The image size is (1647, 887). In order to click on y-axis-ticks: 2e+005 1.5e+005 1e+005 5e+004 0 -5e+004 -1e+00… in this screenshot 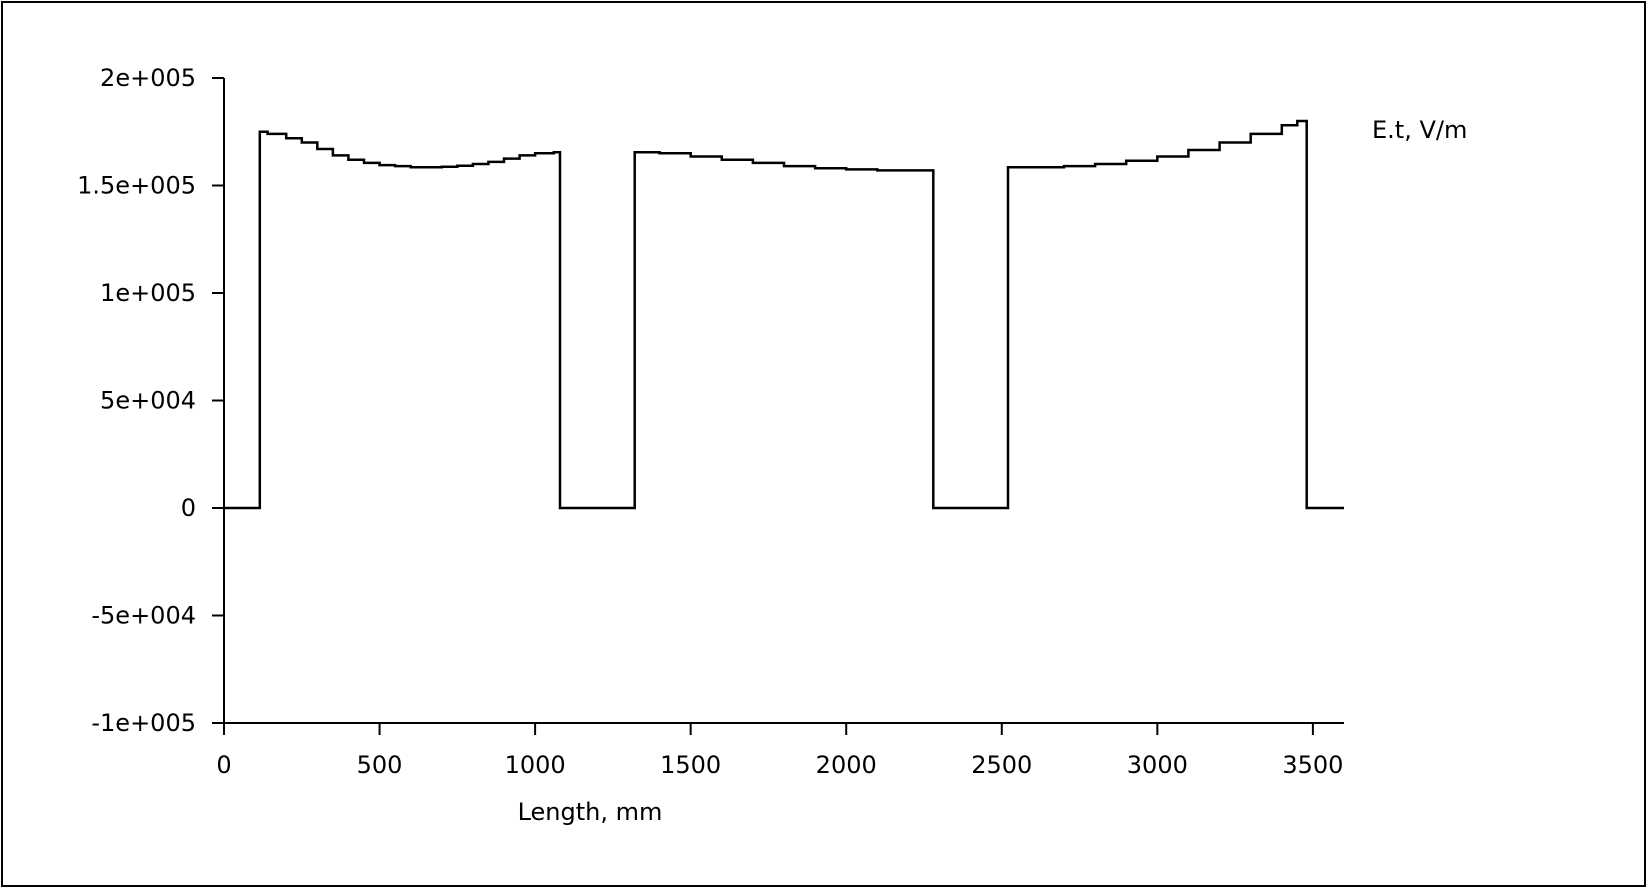, I will do `click(150, 400)`.